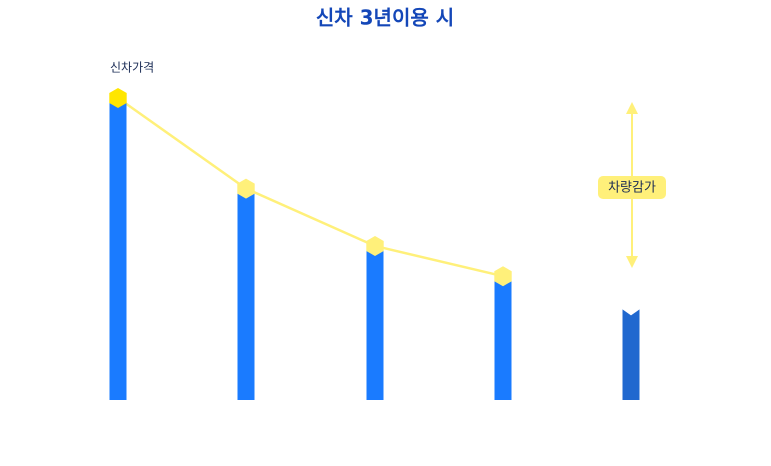  I want to click on start-label: 신차가격, so click(132, 68).